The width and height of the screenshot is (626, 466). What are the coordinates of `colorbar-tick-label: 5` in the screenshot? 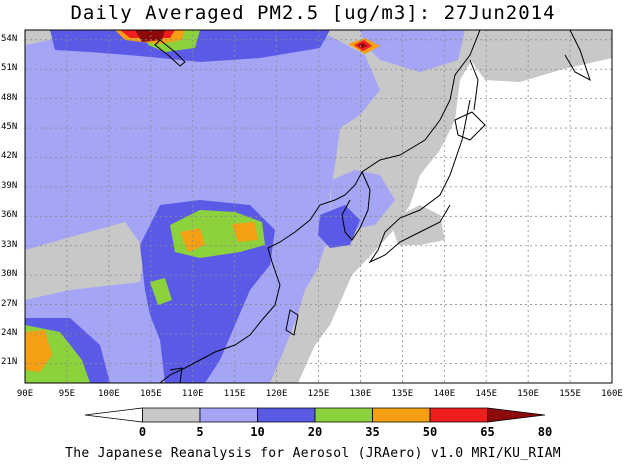 It's located at (200, 432).